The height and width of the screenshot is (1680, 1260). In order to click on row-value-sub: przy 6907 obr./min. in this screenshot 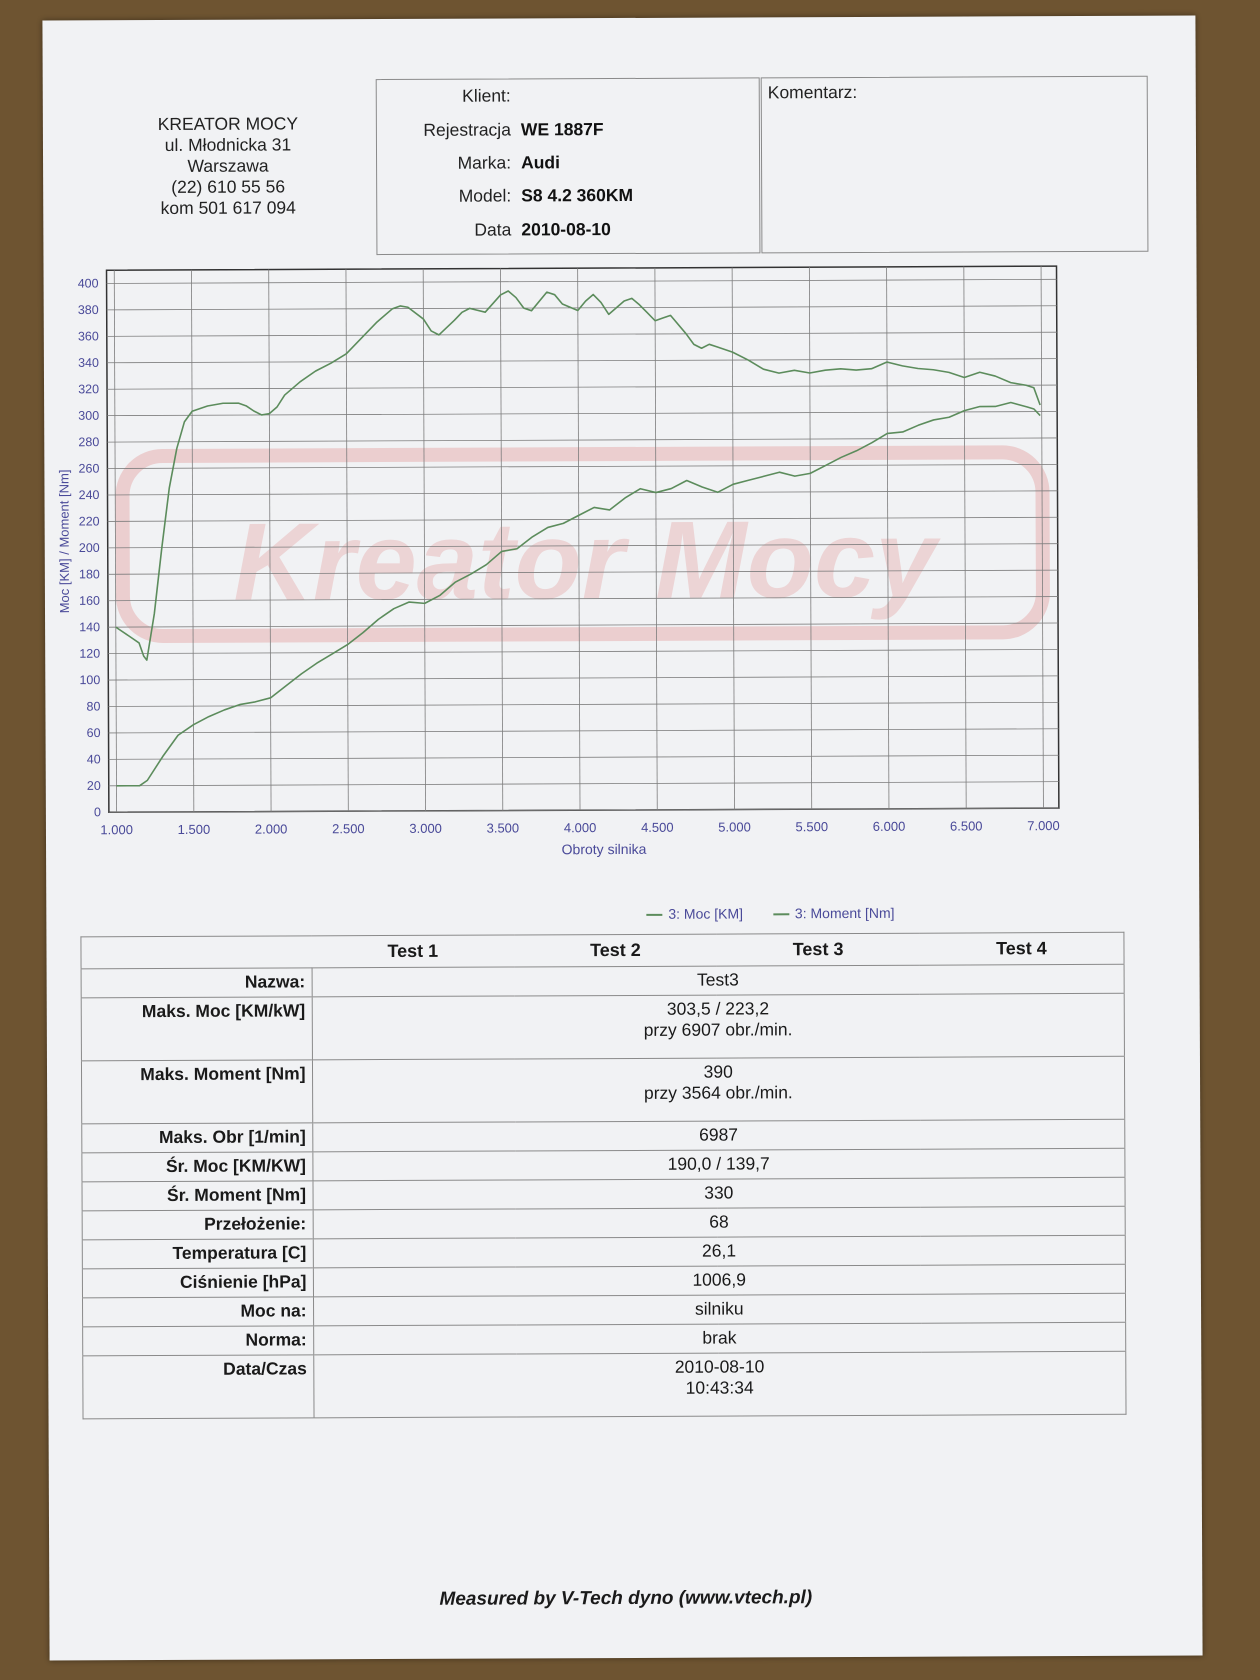, I will do `click(718, 1029)`.